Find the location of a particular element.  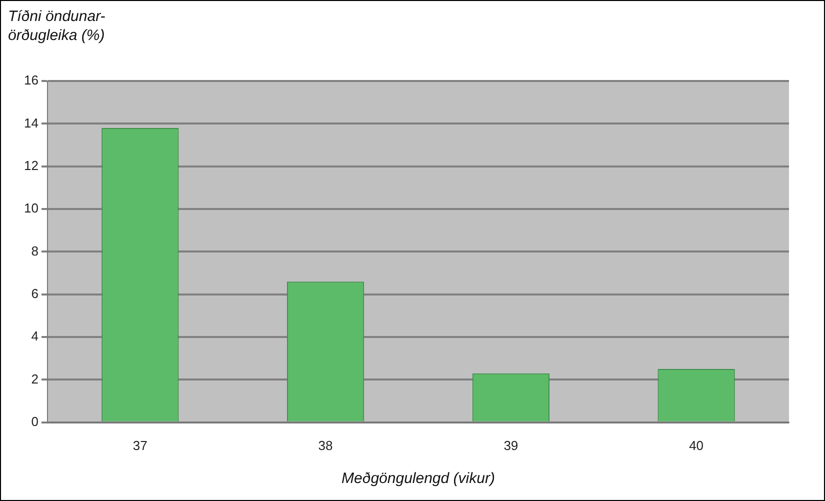

y-tick-label: 14 is located at coordinates (31, 122).